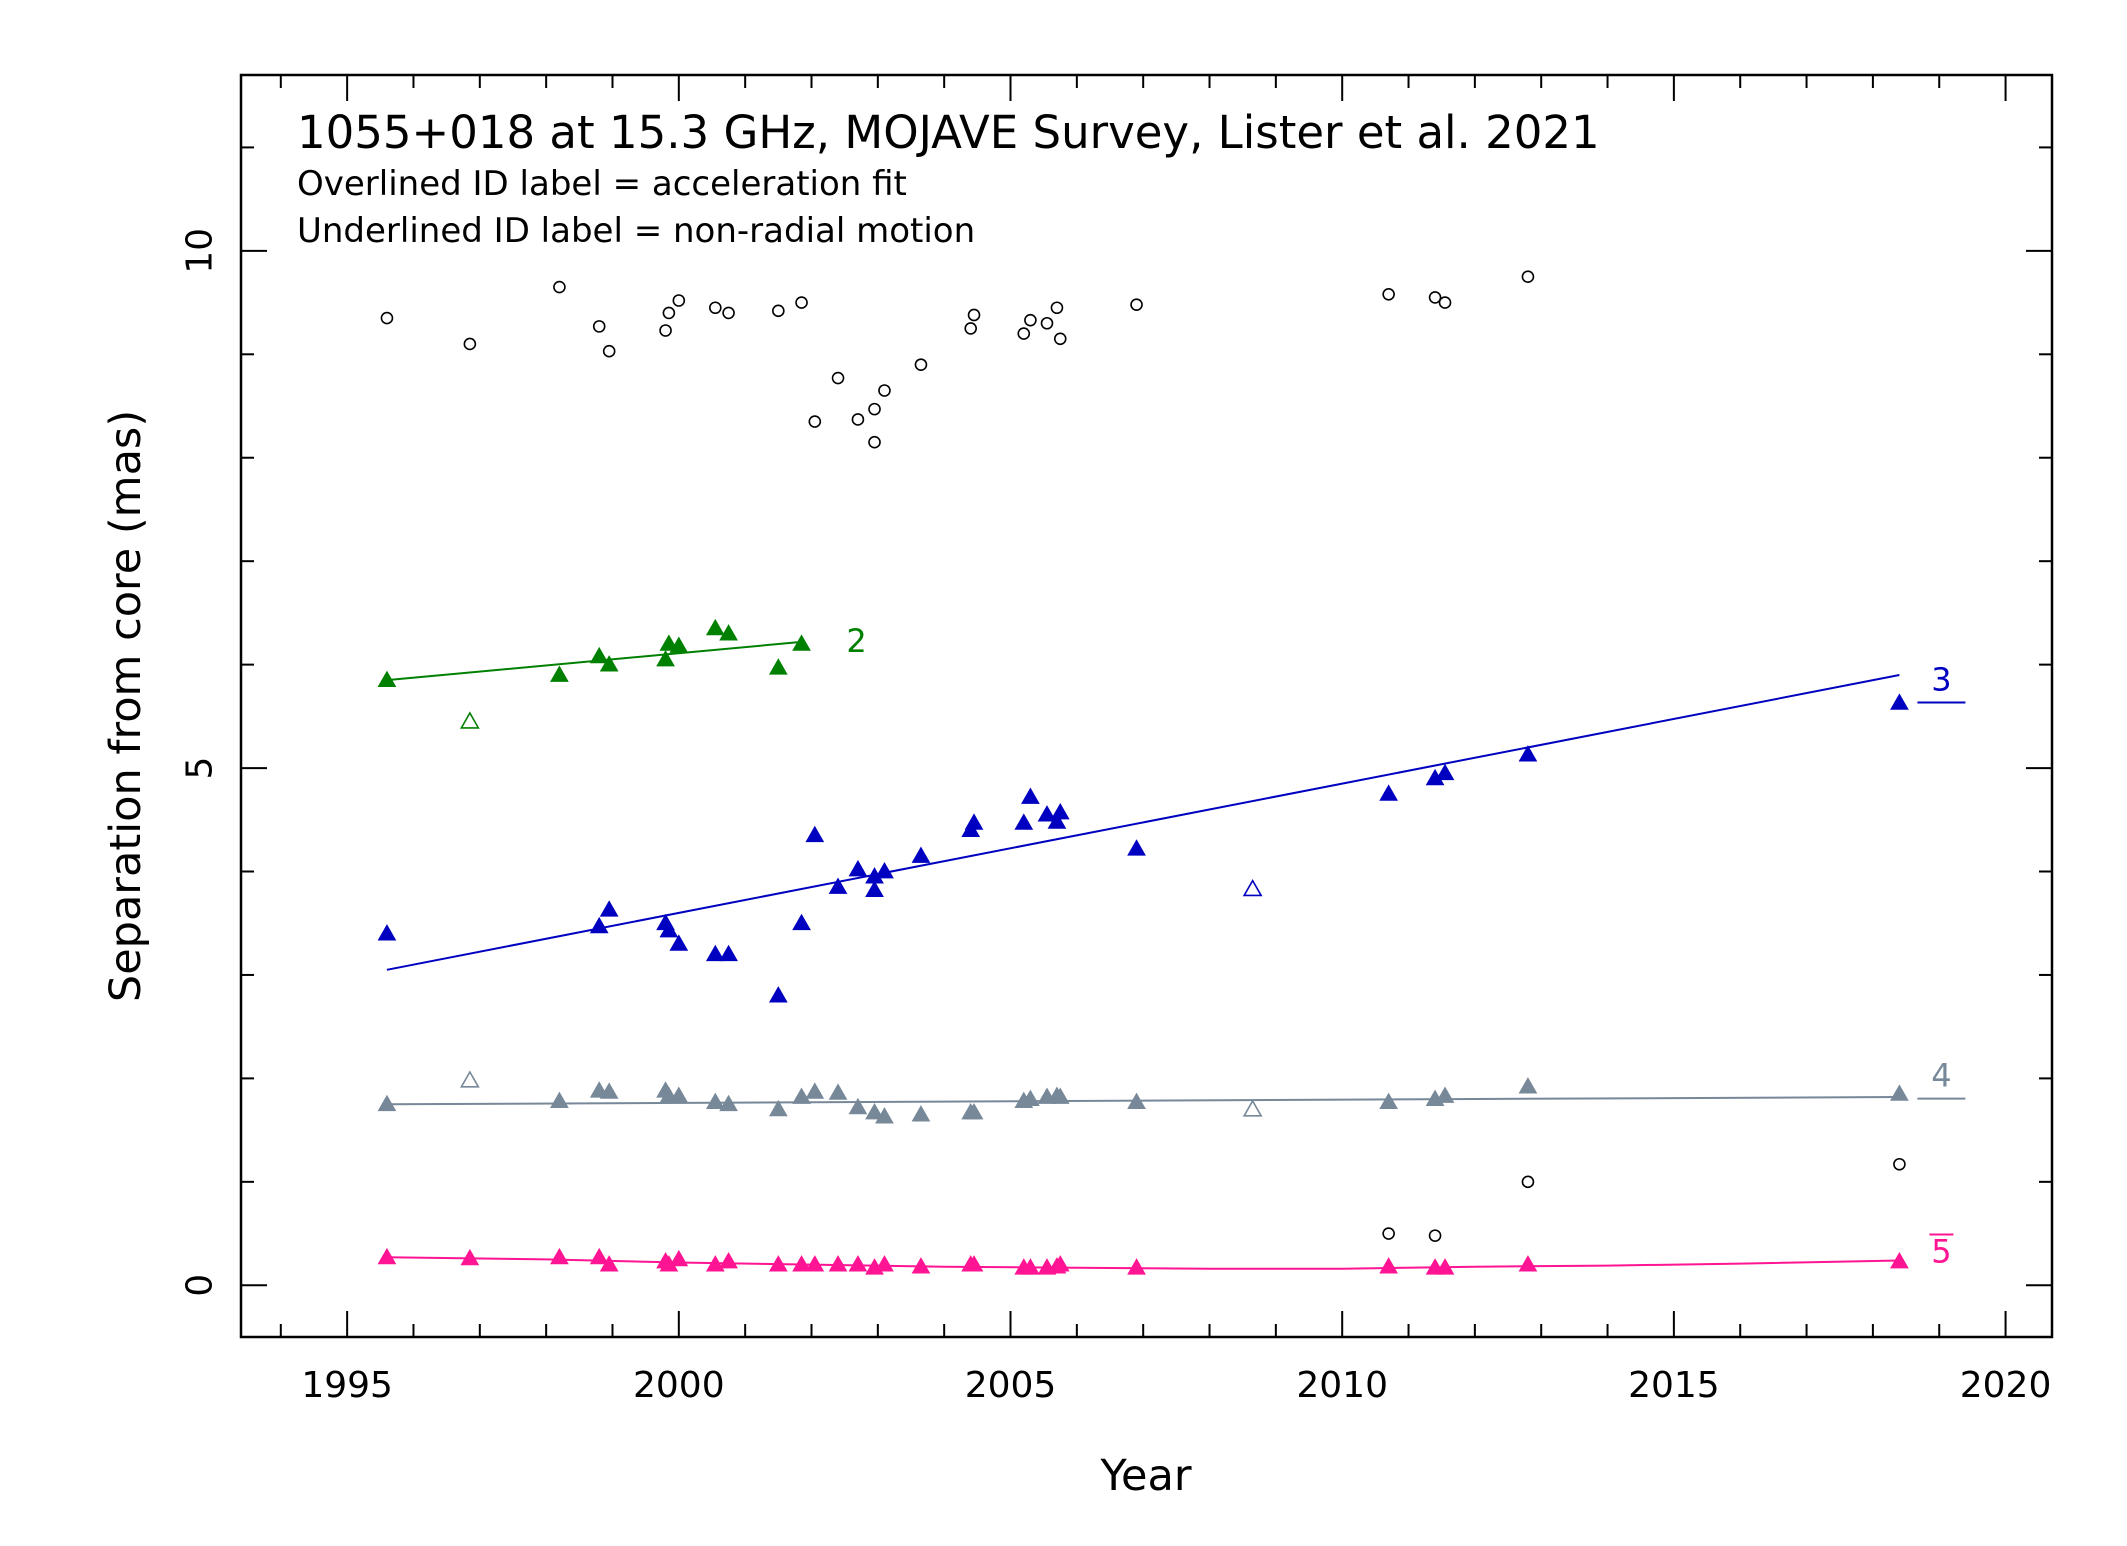 This screenshot has height=1546, width=2127. I want to click on x-tick-label: 2020, so click(2006, 1385).